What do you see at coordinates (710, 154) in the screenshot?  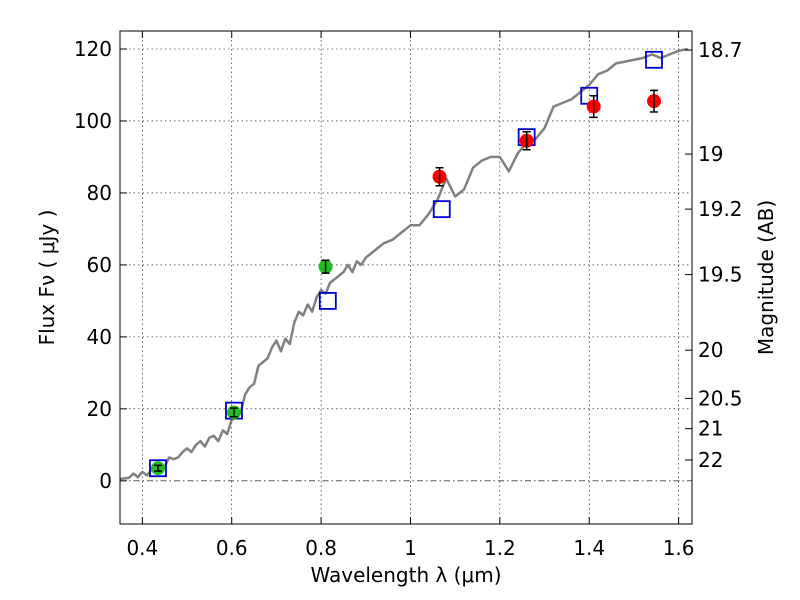 I see `right-tick-label: 19` at bounding box center [710, 154].